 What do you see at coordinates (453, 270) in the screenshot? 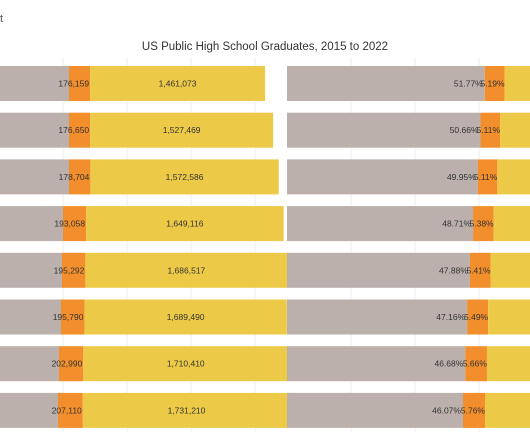
I see `label-right-grey-4: 47.88%` at bounding box center [453, 270].